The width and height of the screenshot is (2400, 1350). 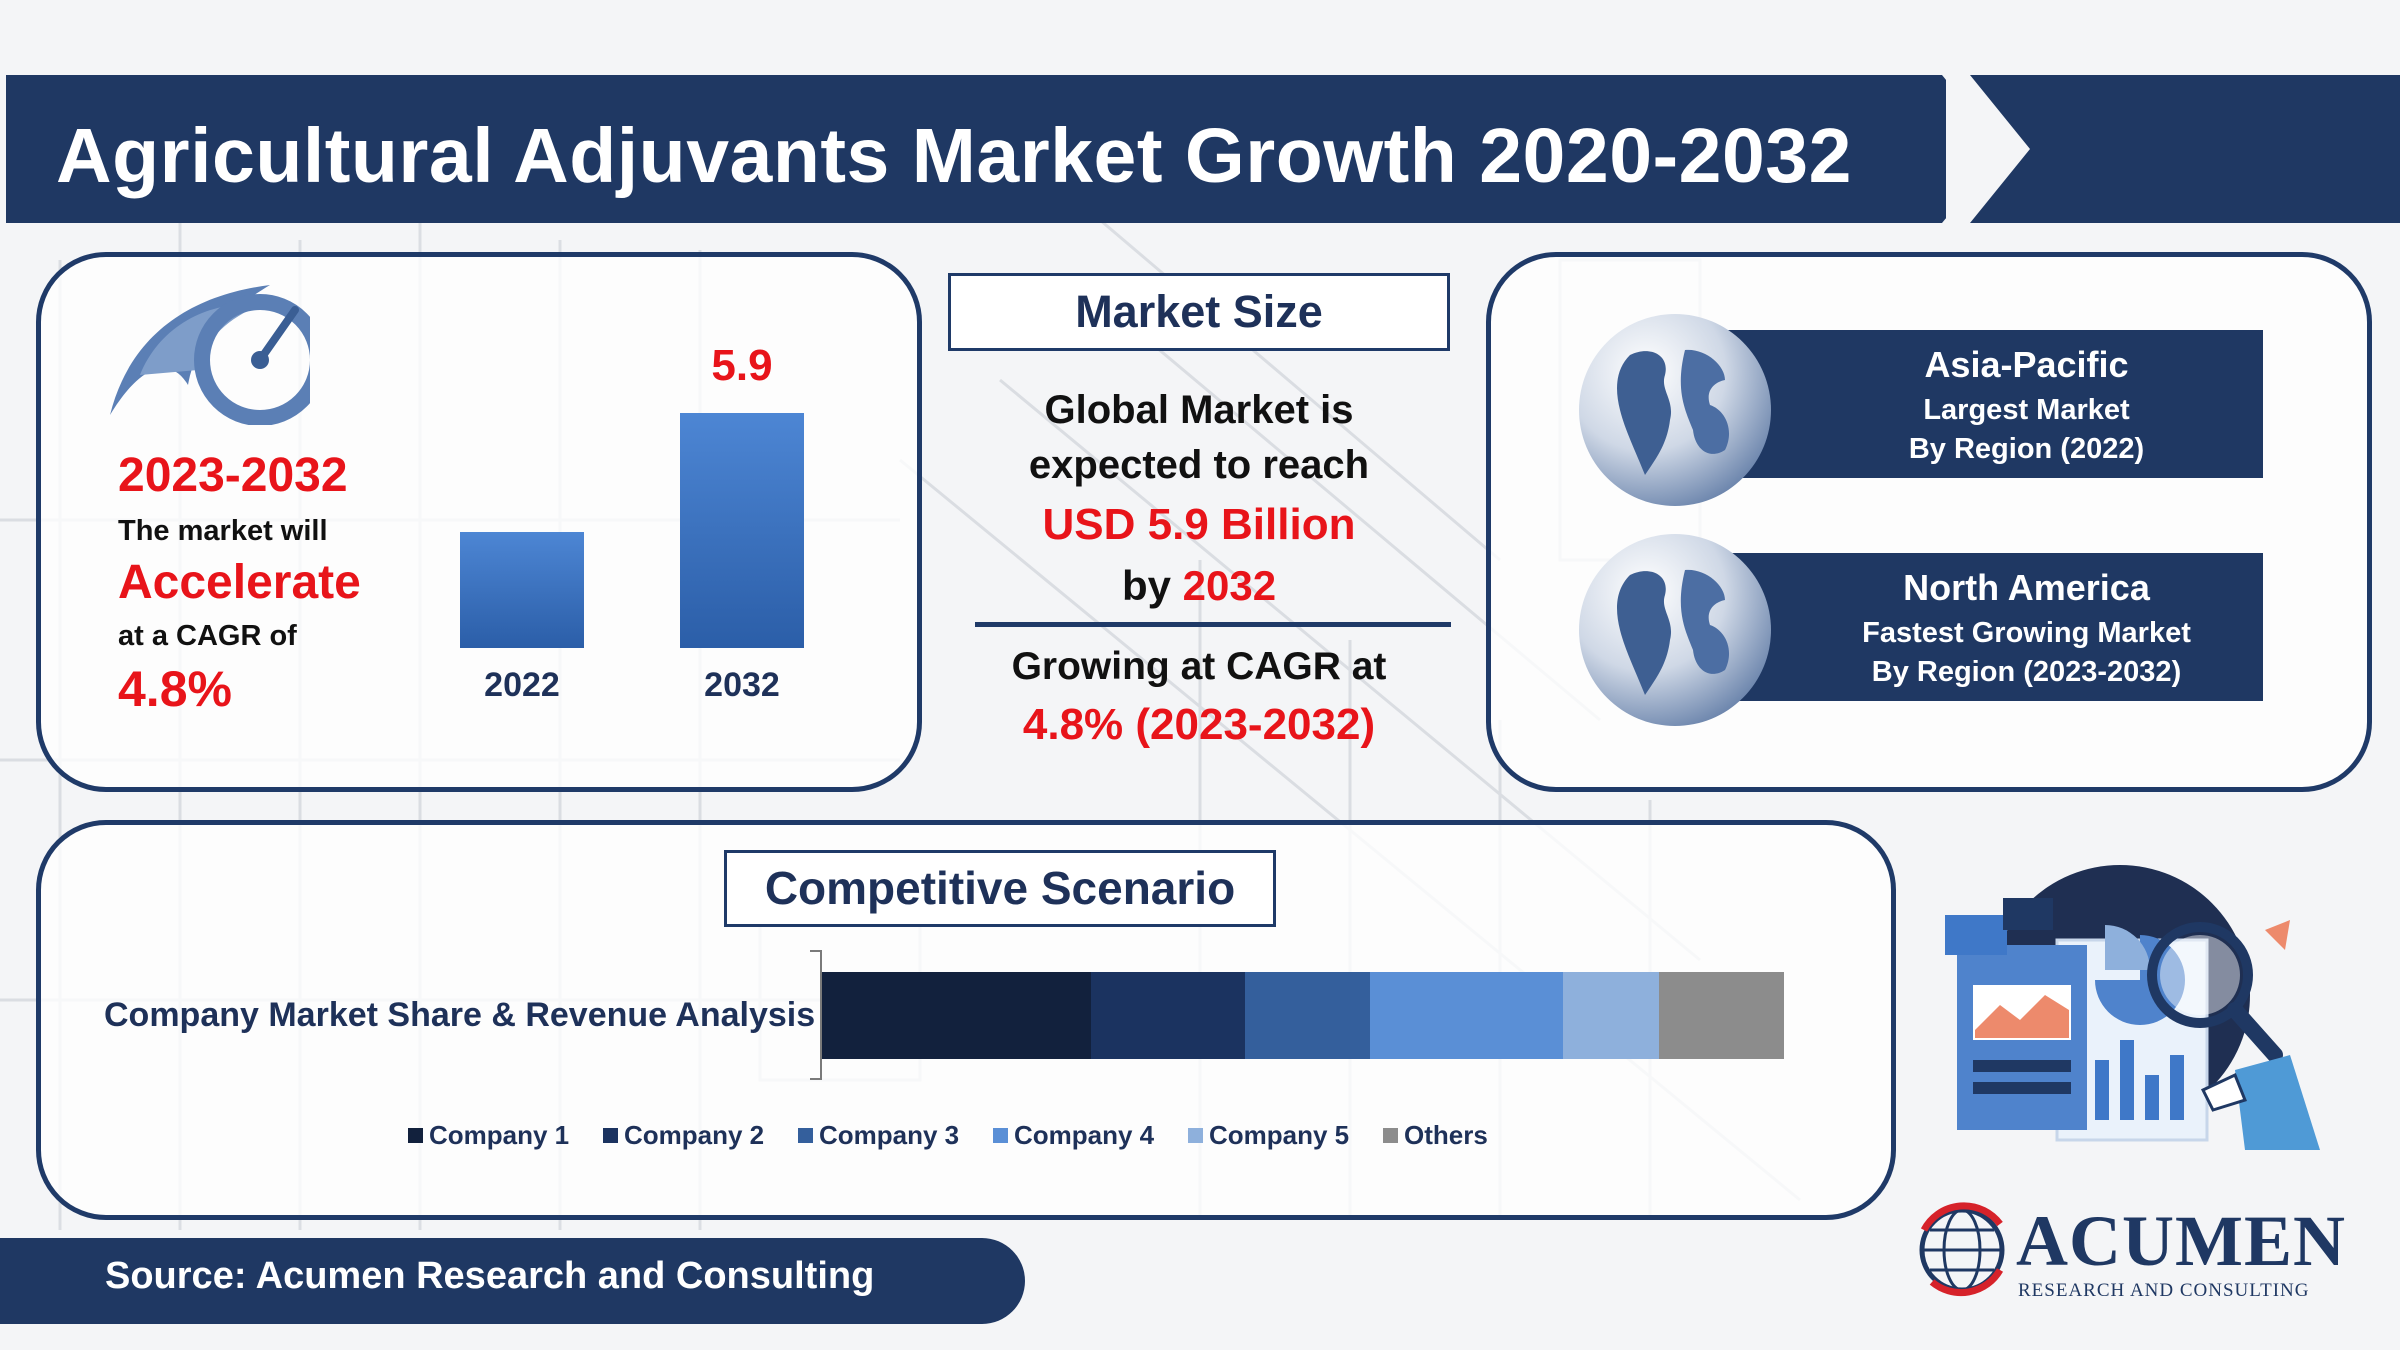 What do you see at coordinates (2026, 633) in the screenshot?
I see `region-line1: Fastest Growing Market` at bounding box center [2026, 633].